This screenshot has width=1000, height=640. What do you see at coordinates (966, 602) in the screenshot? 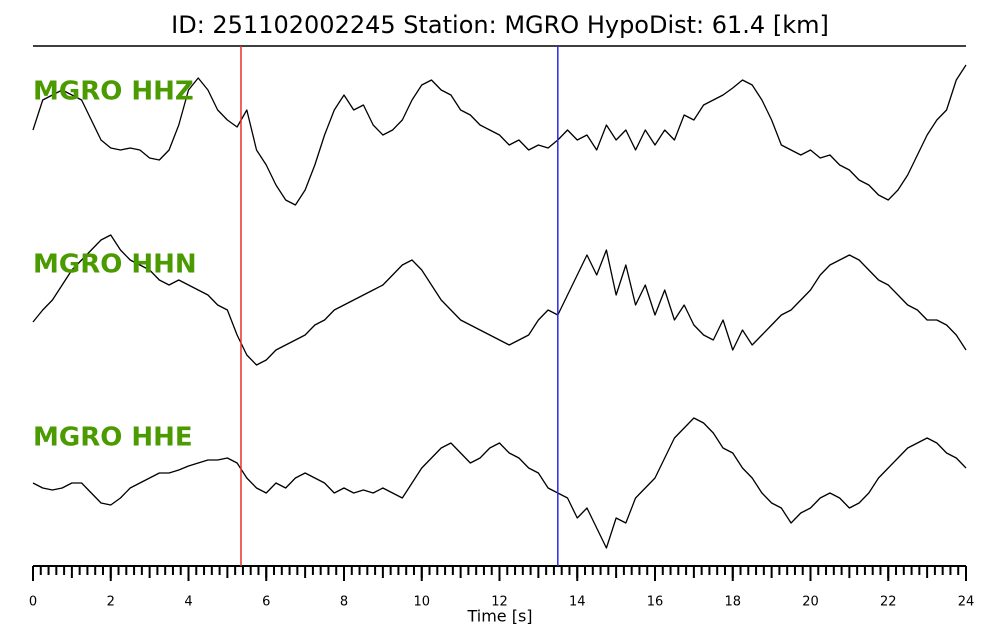
I see `x-tick-label: 24` at bounding box center [966, 602].